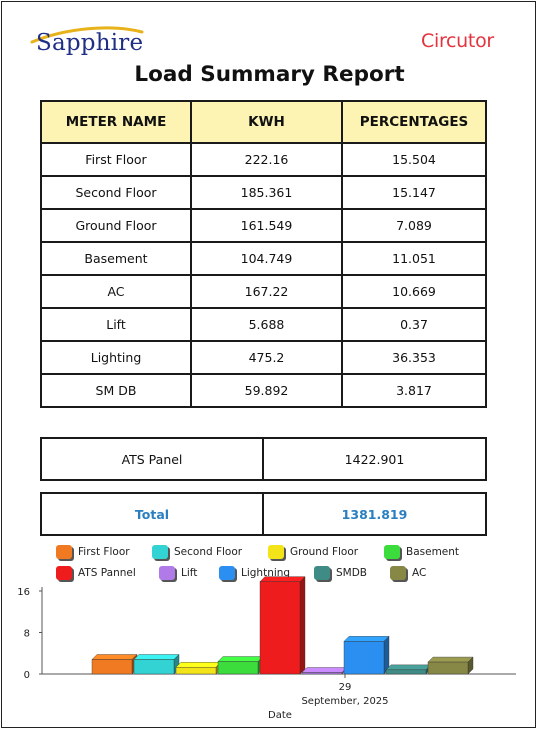 This screenshot has height=731, width=539. What do you see at coordinates (414, 324) in the screenshot?
I see `percentage-cell: 0.37` at bounding box center [414, 324].